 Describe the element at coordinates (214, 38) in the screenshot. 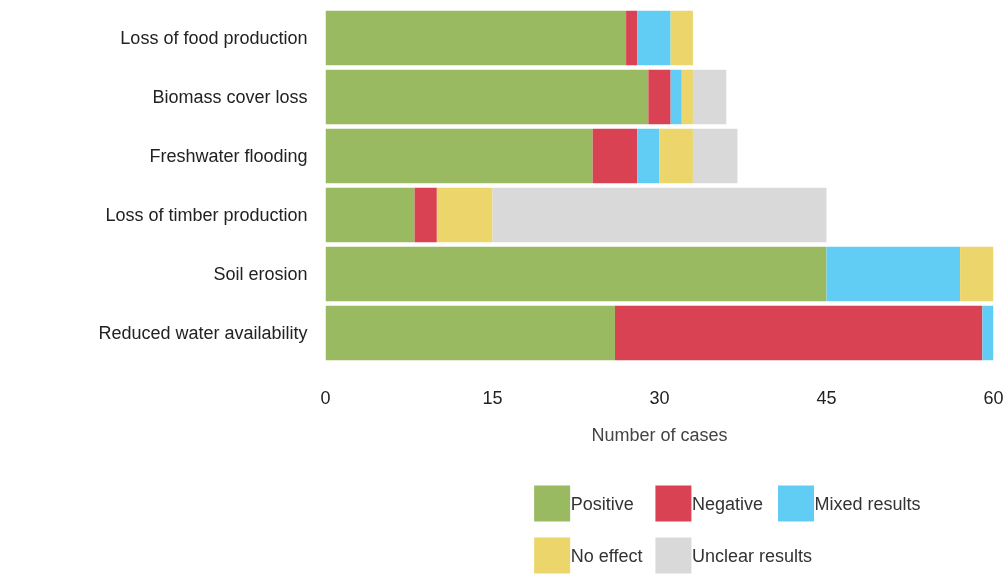

I see `y-tick-label: Loss of food production` at that location.